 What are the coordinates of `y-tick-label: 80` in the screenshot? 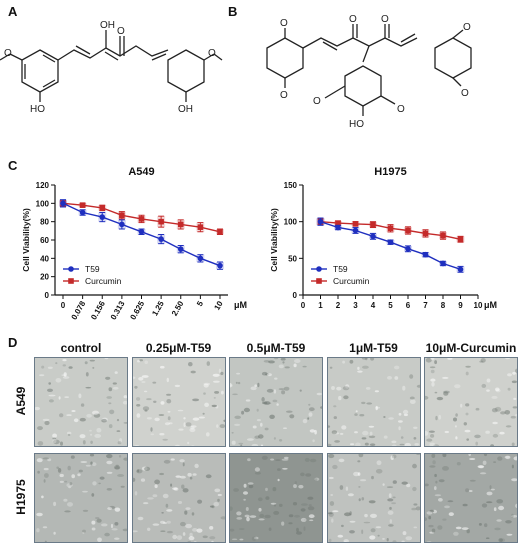 It's located at (44, 222).